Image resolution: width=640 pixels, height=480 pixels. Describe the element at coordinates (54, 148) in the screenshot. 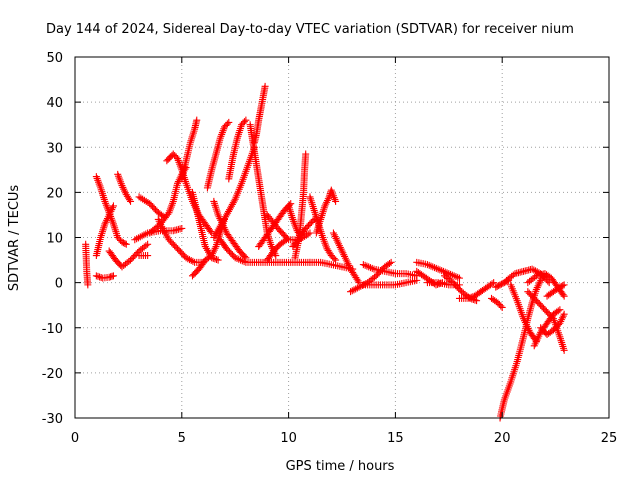

I see `y-tick-label: 30` at that location.